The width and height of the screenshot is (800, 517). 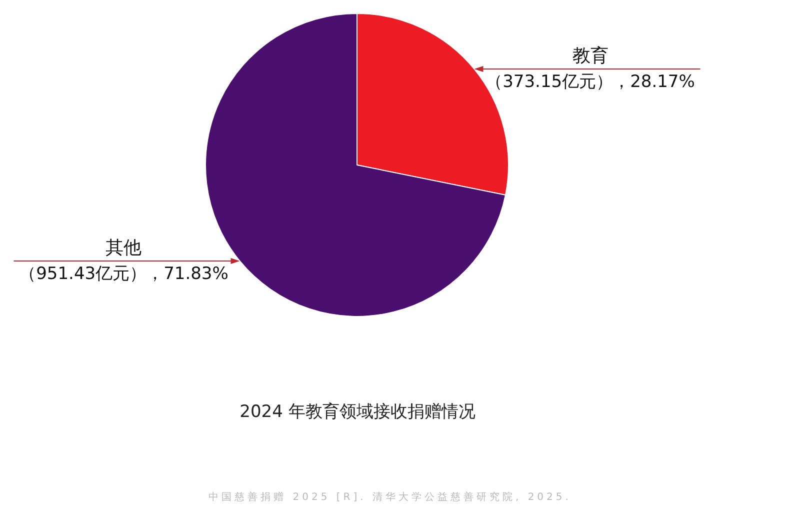 What do you see at coordinates (124, 248) in the screenshot?
I see `slice-label: 其他` at bounding box center [124, 248].